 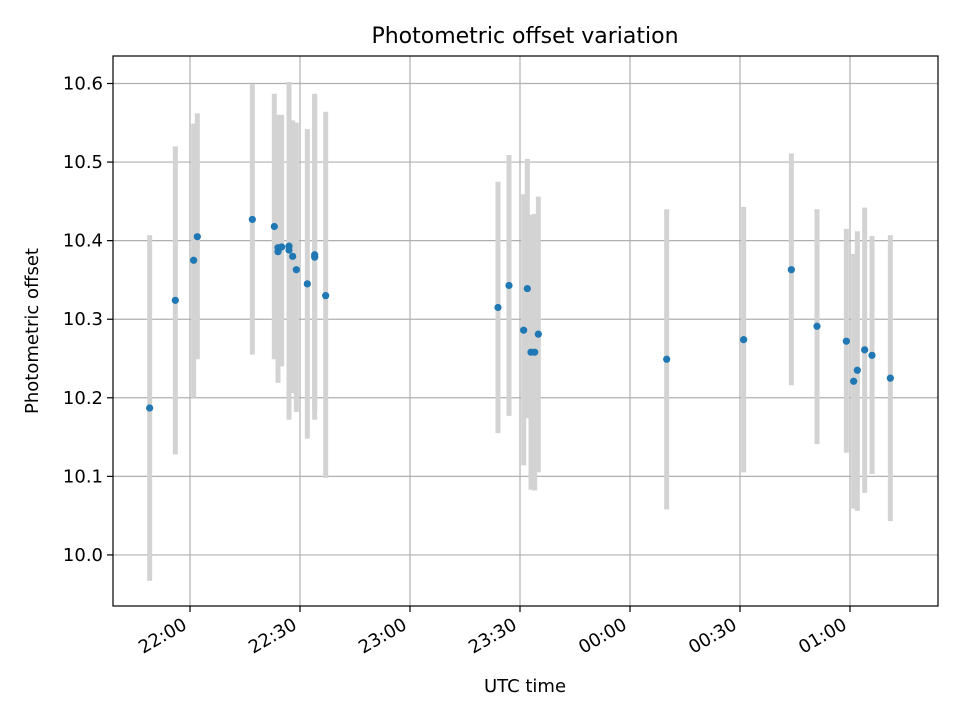 What do you see at coordinates (83, 319) in the screenshot?
I see `y-tick-label: 10.3` at bounding box center [83, 319].